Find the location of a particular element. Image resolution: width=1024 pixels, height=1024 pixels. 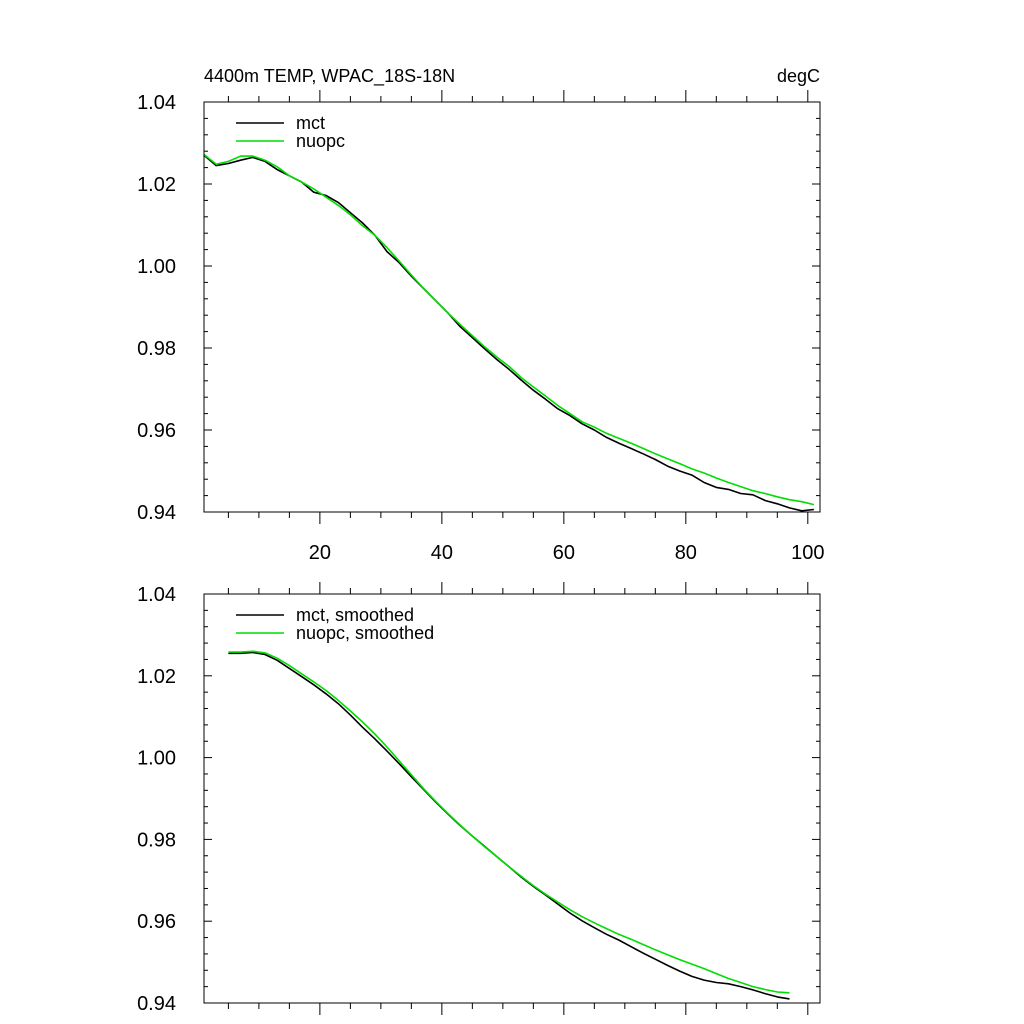

x-tick-label: 40 is located at coordinates (442, 553).